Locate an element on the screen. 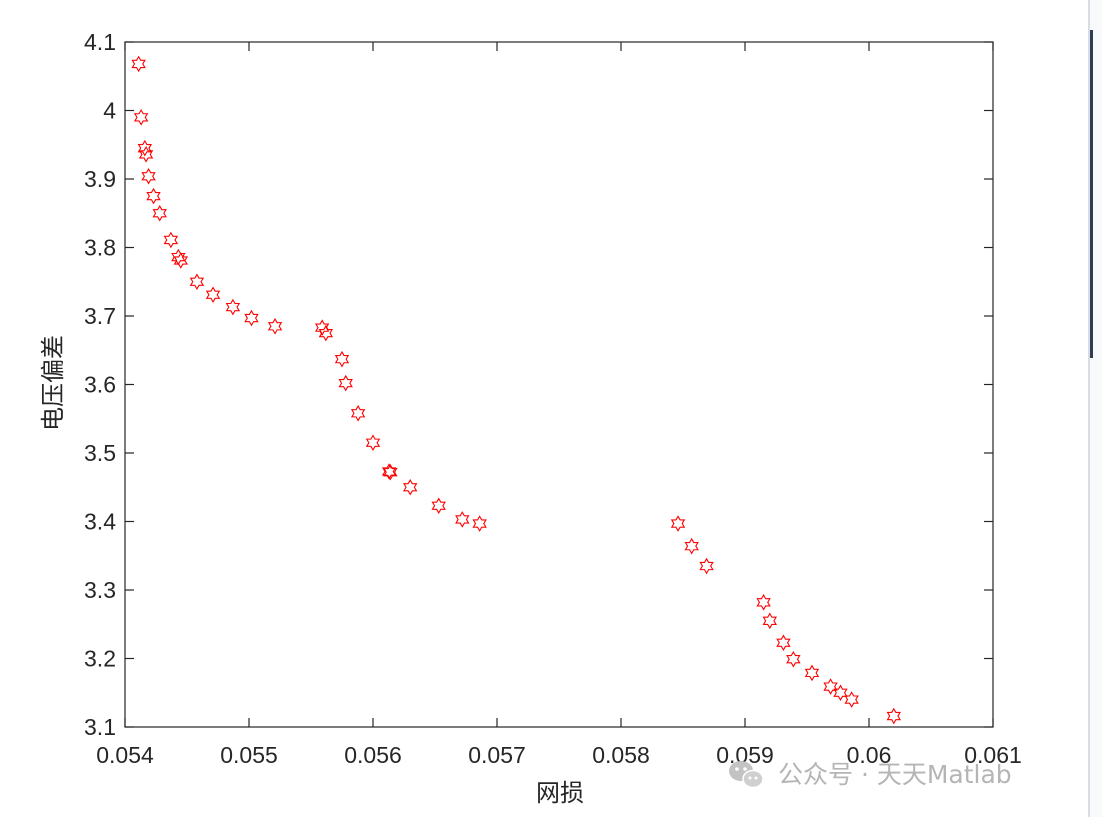  x-tick-label: 0.057 is located at coordinates (497, 755).